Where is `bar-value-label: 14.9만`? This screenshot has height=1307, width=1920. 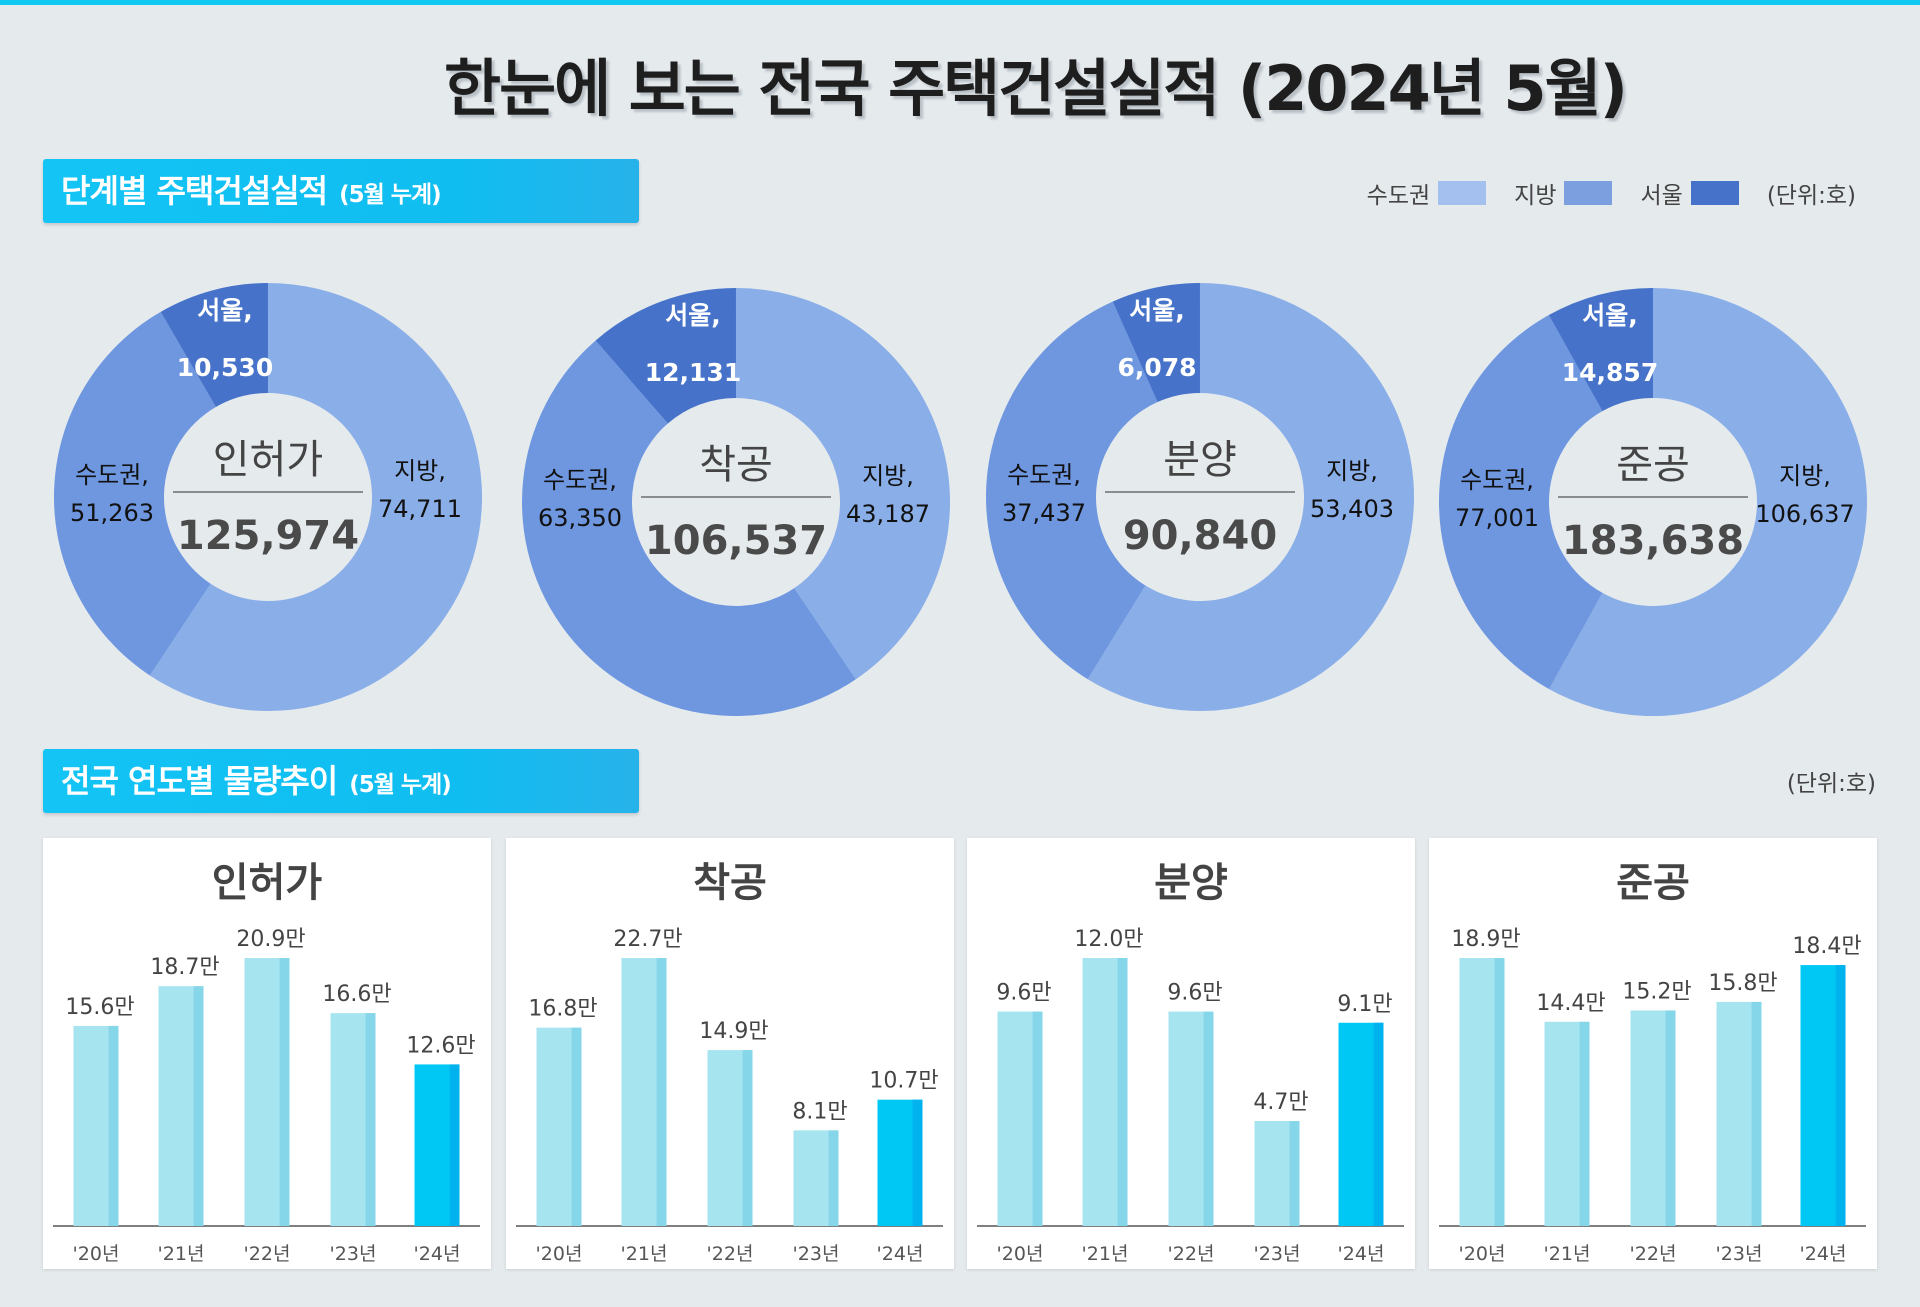 bar-value-label: 14.9만 is located at coordinates (733, 1031).